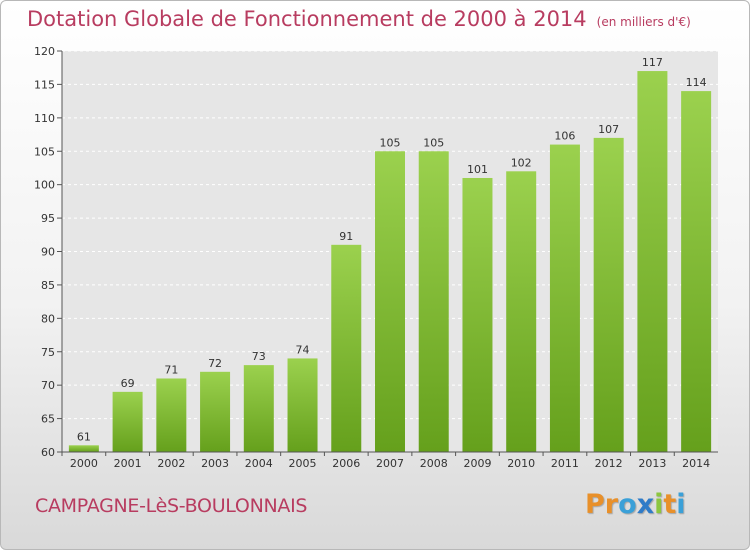 The image size is (750, 550). I want to click on bar-2013, so click(652, 262).